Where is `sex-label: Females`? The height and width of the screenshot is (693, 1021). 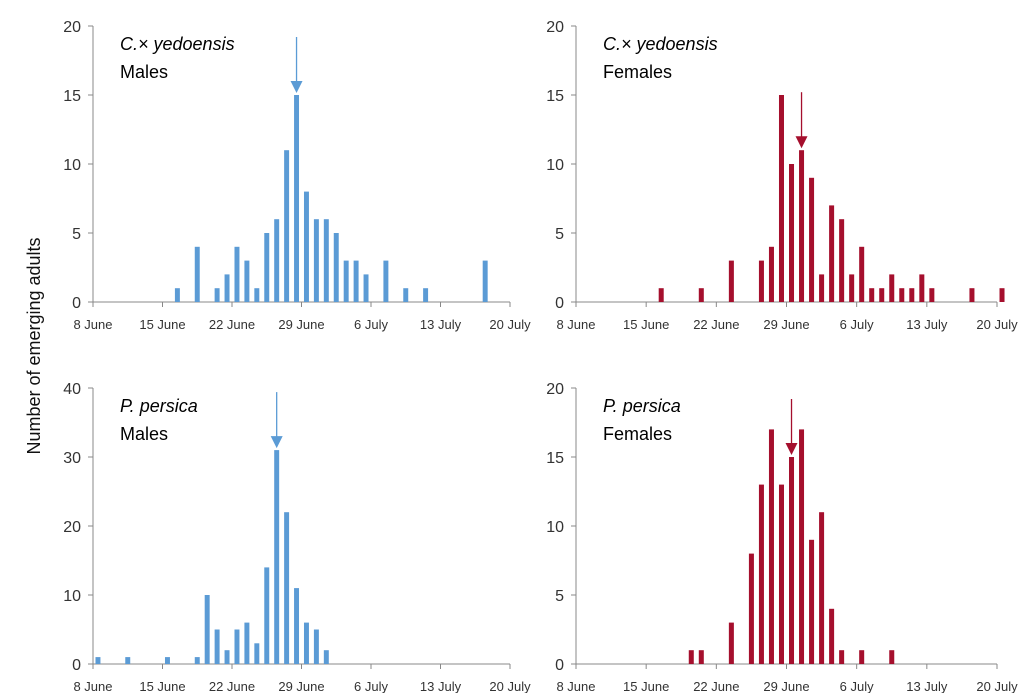
sex-label: Females is located at coordinates (637, 72).